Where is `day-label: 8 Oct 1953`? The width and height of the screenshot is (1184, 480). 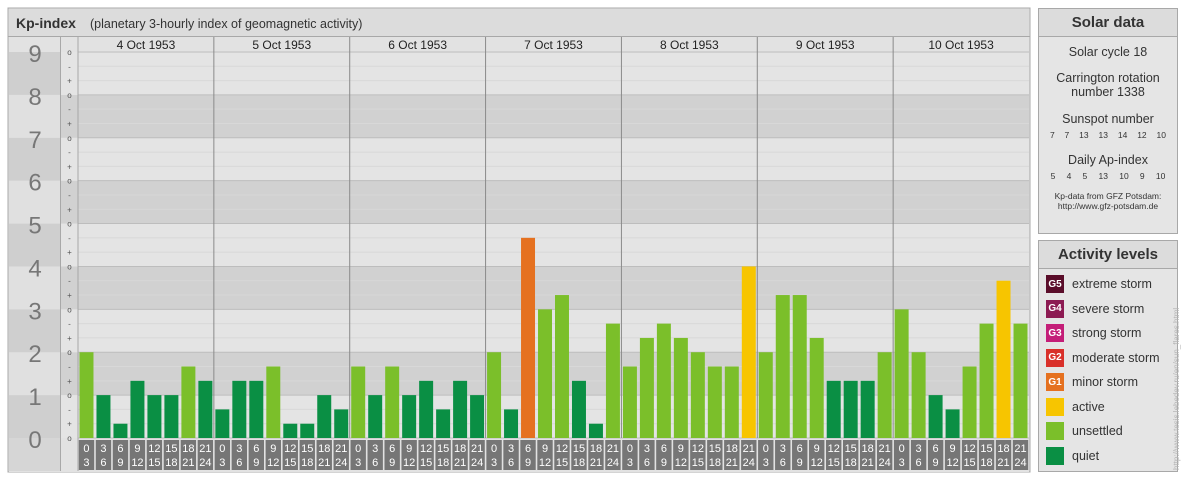
day-label: 8 Oct 1953 is located at coordinates (689, 45).